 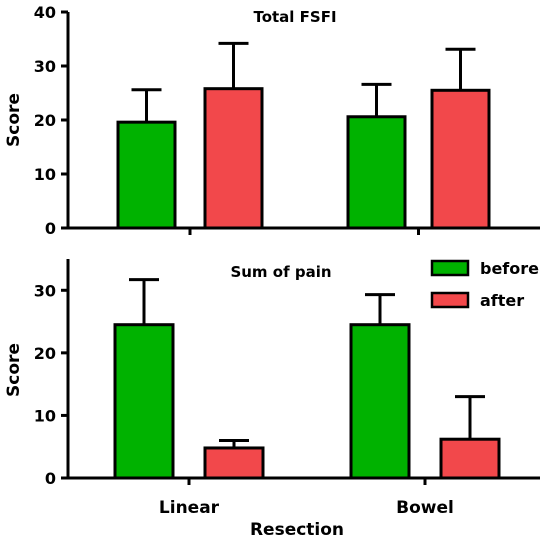 What do you see at coordinates (297, 530) in the screenshot?
I see `x-axis-label: Resection` at bounding box center [297, 530].